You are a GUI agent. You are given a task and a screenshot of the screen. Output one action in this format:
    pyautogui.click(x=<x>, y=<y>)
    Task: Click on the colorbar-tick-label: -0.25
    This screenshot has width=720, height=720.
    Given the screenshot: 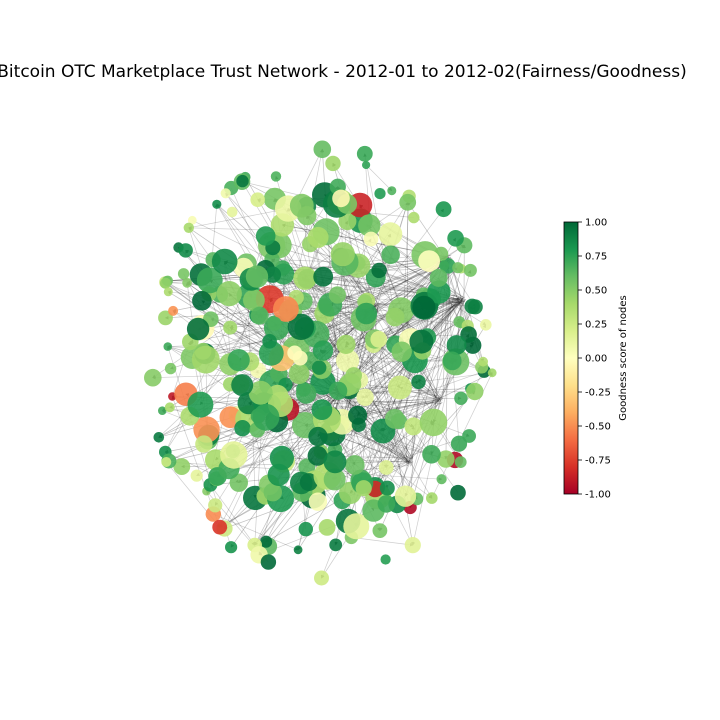 What is the action you would take?
    pyautogui.click(x=598, y=393)
    